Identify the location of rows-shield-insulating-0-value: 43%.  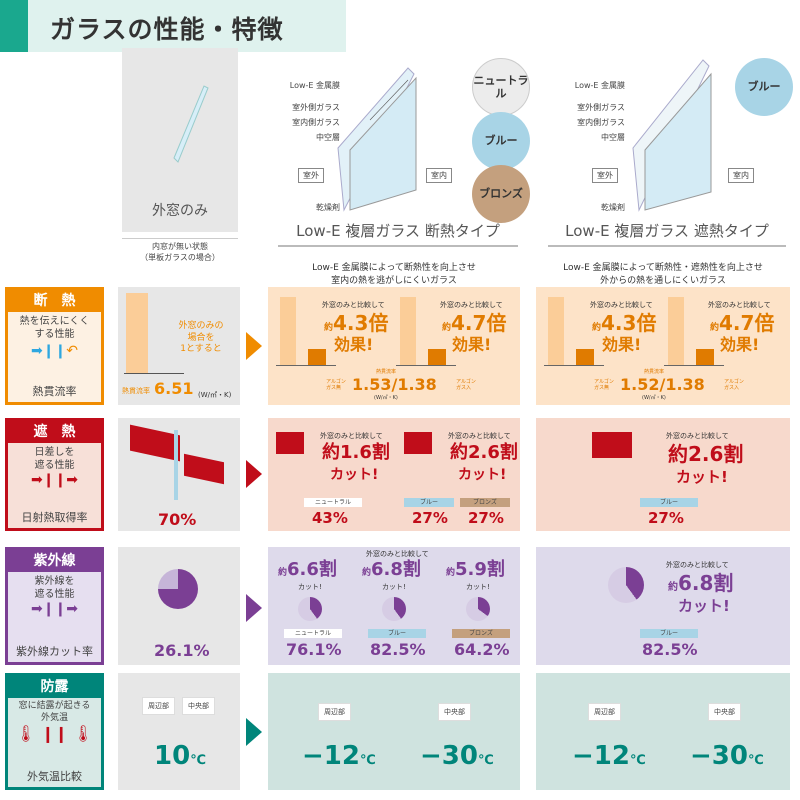
(330, 518).